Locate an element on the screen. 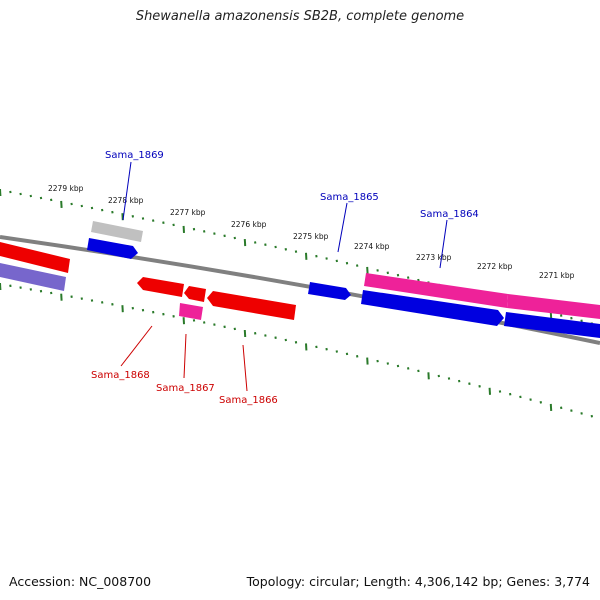 This screenshot has width=600, height=600. kbp-label: 2272 kbp is located at coordinates (495, 266).